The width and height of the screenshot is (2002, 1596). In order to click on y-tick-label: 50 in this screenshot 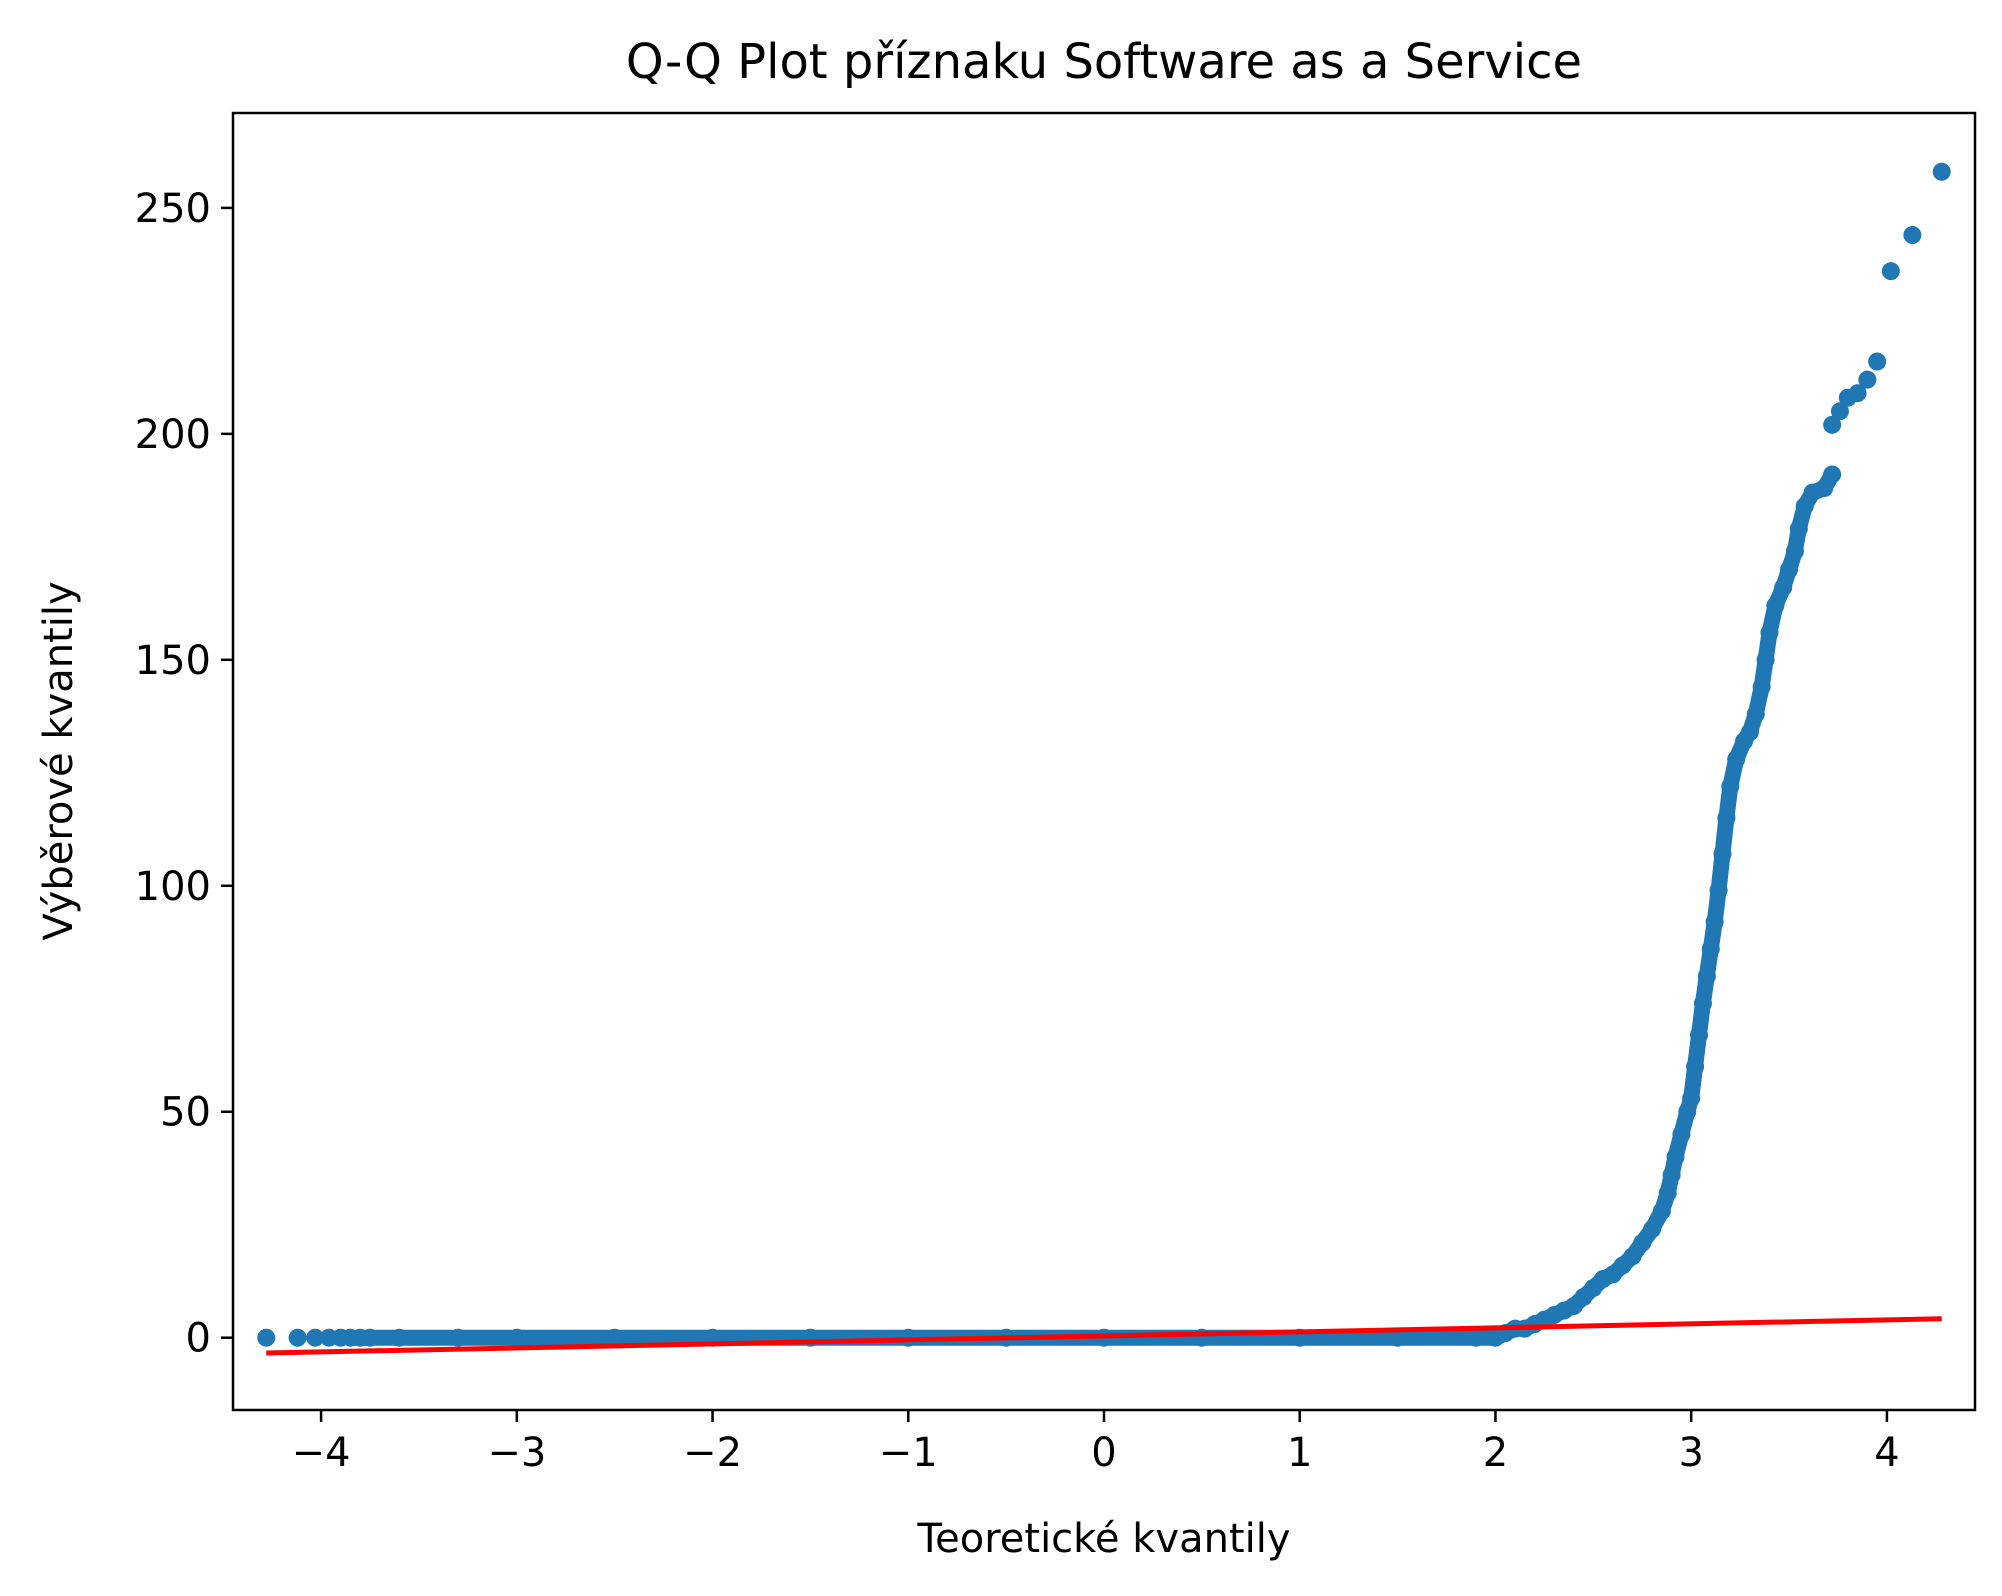, I will do `click(185, 1113)`.